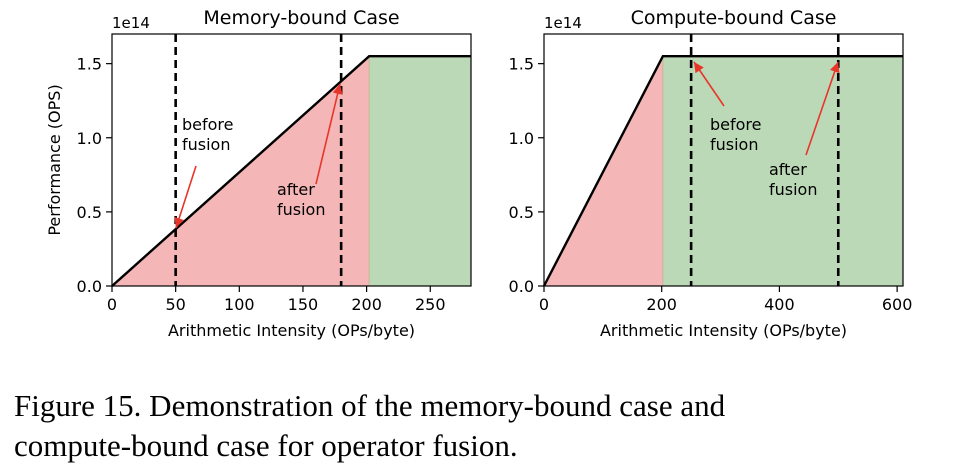 This screenshot has height=474, width=956. Describe the element at coordinates (54, 159) in the screenshot. I see `y-axis-label: Performance (OPS)` at that location.